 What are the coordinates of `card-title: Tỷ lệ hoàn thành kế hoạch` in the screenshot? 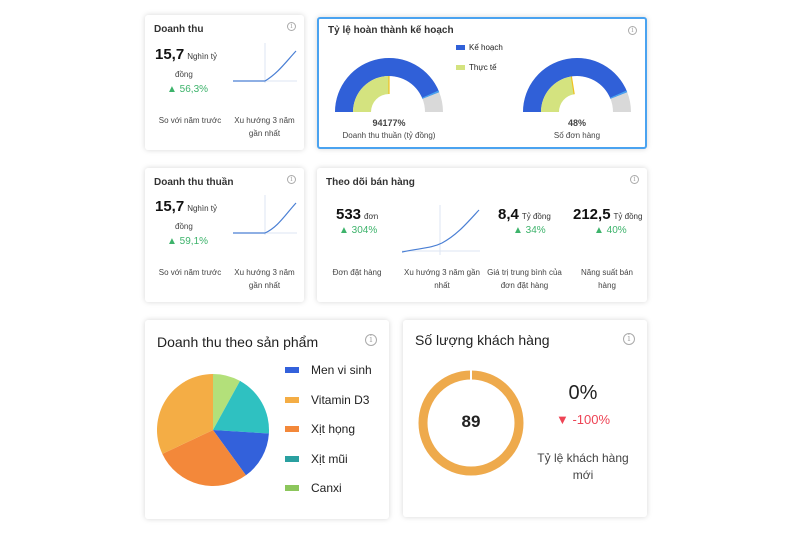 It's located at (391, 30).